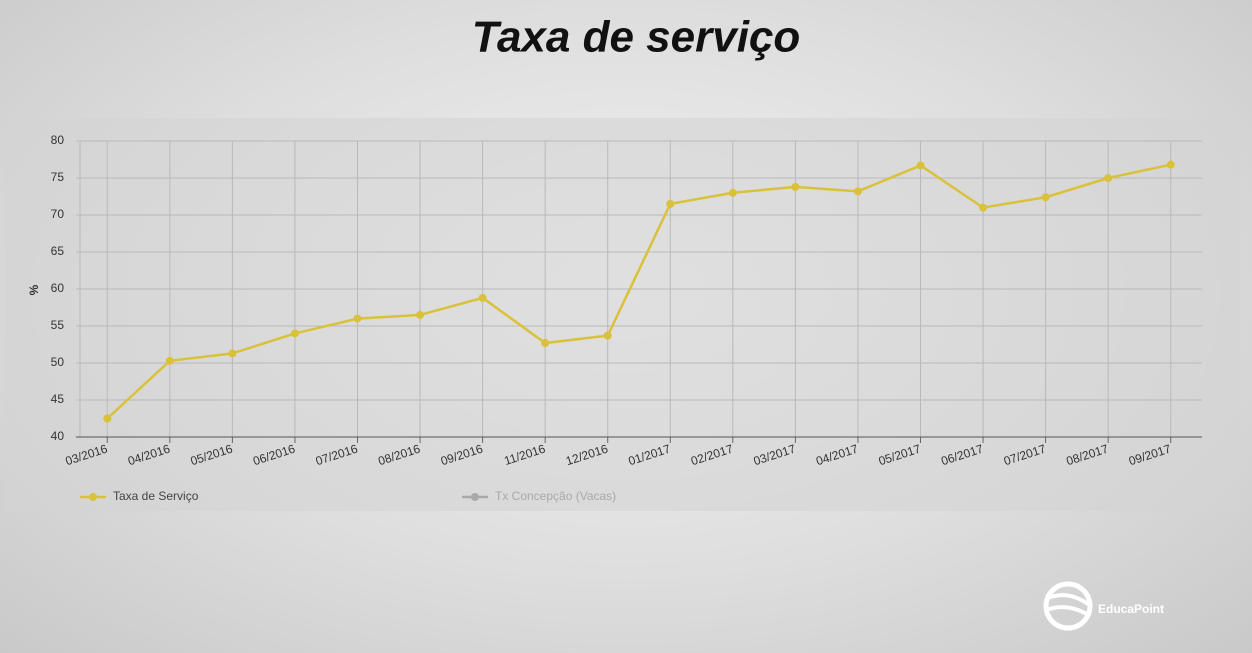  Describe the element at coordinates (58, 251) in the screenshot. I see `y-tick-label: 65` at that location.